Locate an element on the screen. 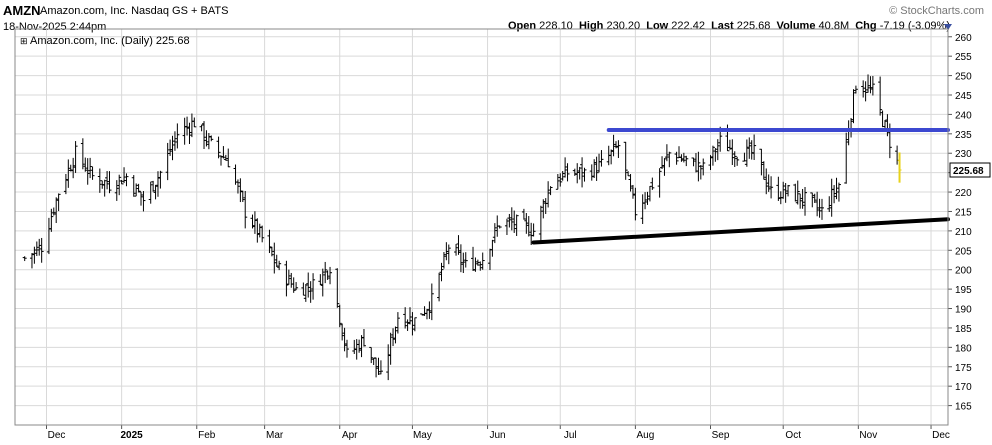  brand-watermark: © StockCharts.com is located at coordinates (936, 11).